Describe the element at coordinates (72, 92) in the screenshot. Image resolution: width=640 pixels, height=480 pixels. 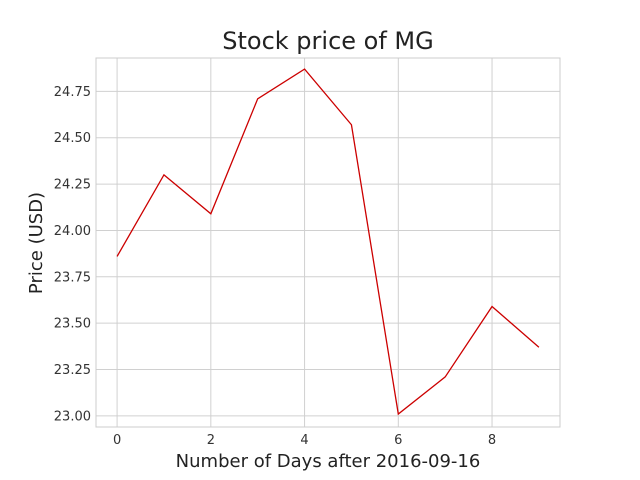
I see `y-tick-label: 24.75` at that location.